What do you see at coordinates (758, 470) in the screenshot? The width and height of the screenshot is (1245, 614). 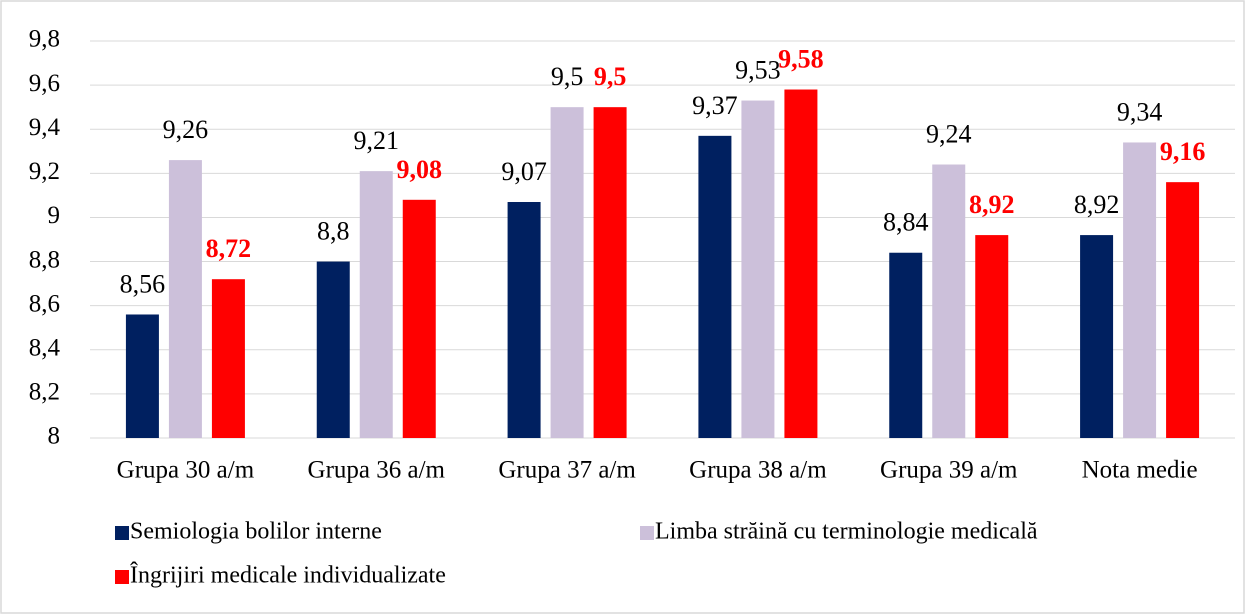 I see `x-tick-label: Grupa 38 a/m` at bounding box center [758, 470].